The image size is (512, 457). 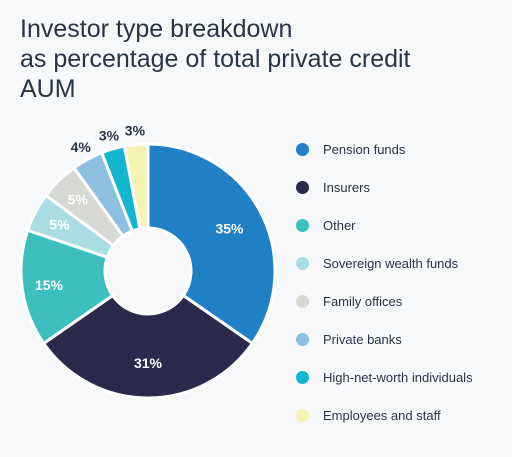 I want to click on legend-item-employees-and-staff: Employees and staff, so click(x=384, y=415).